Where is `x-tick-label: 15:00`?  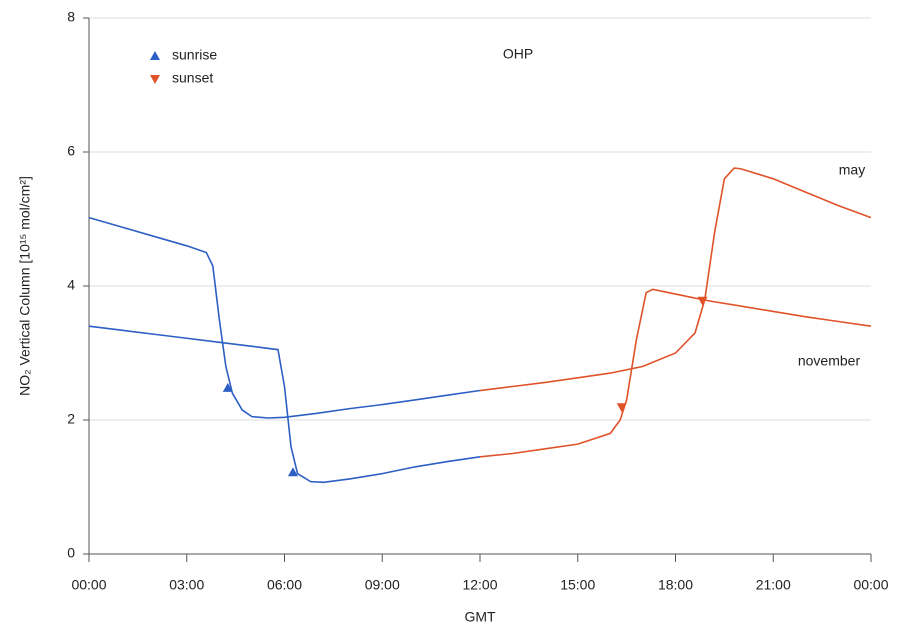
x-tick-label: 15:00 is located at coordinates (577, 585).